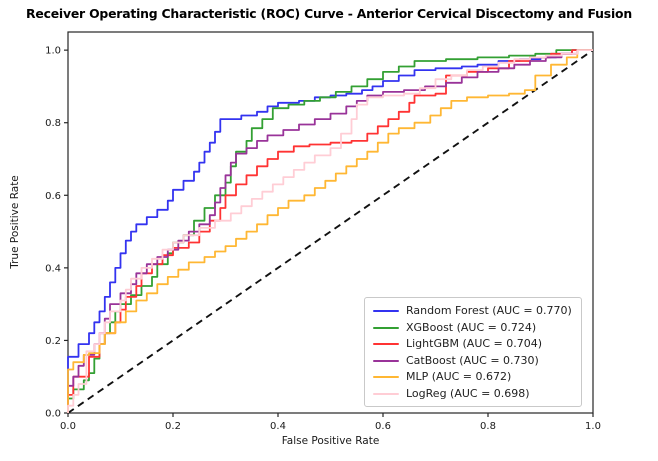 This screenshot has width=658, height=461. I want to click on legend-item-xgboost: XGBoost (AUC = 0.724), so click(472, 328).